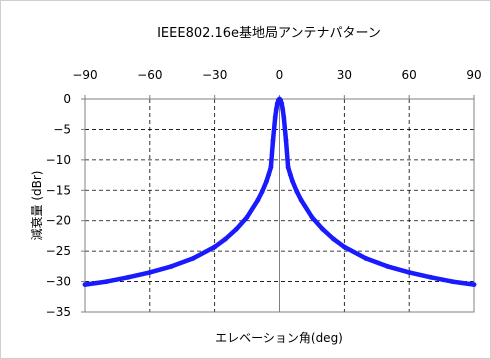 The height and width of the screenshot is (359, 491). Describe the element at coordinates (344, 75) in the screenshot. I see `x-tick-label: 30` at that location.